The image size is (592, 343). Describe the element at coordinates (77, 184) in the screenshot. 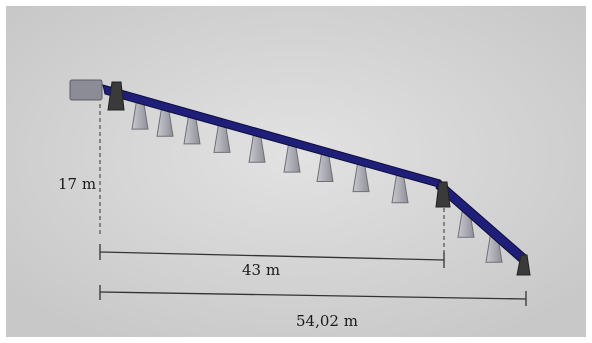

I see `height-label: 17 m` at that location.